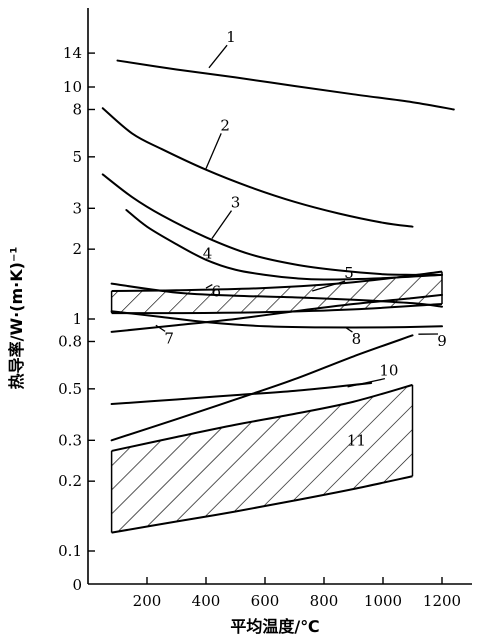  I want to click on curve-3-line, so click(272, 224).